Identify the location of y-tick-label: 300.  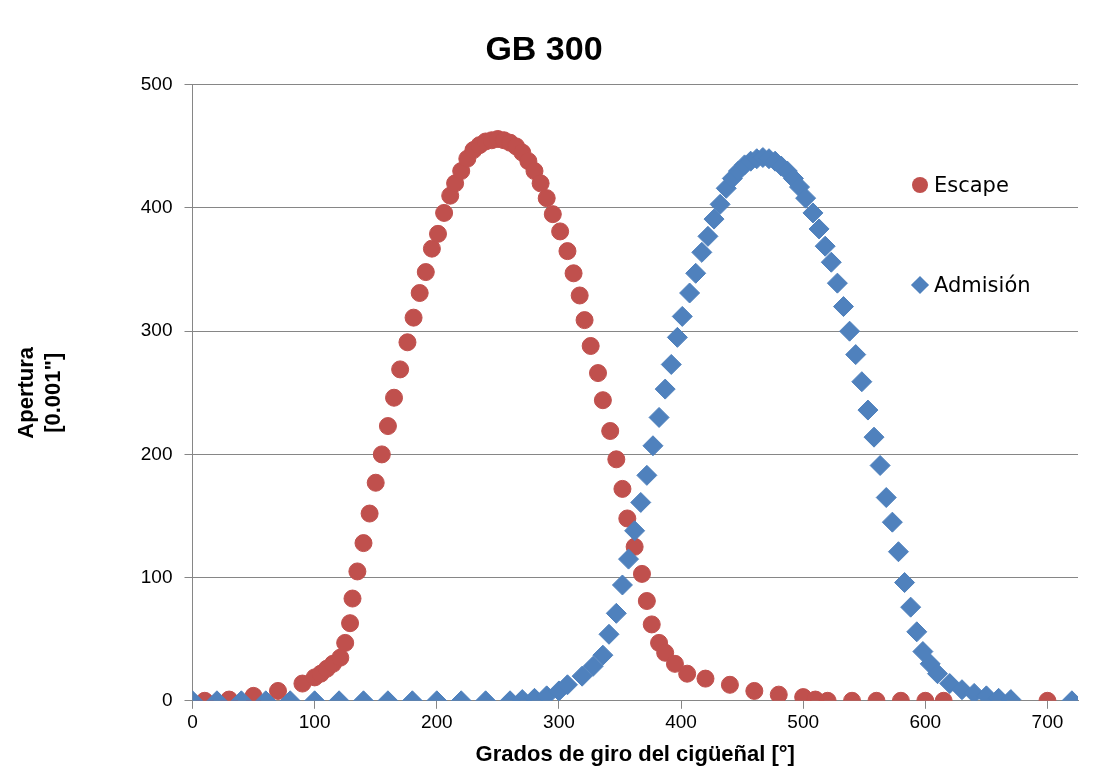
(156, 330).